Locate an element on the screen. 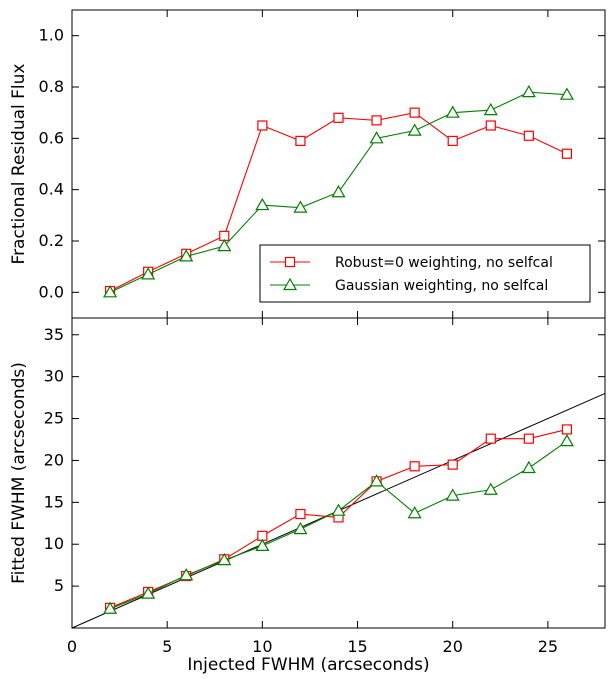  x-axis-title: Injected FWHM (arcseconds) is located at coordinates (308, 665).